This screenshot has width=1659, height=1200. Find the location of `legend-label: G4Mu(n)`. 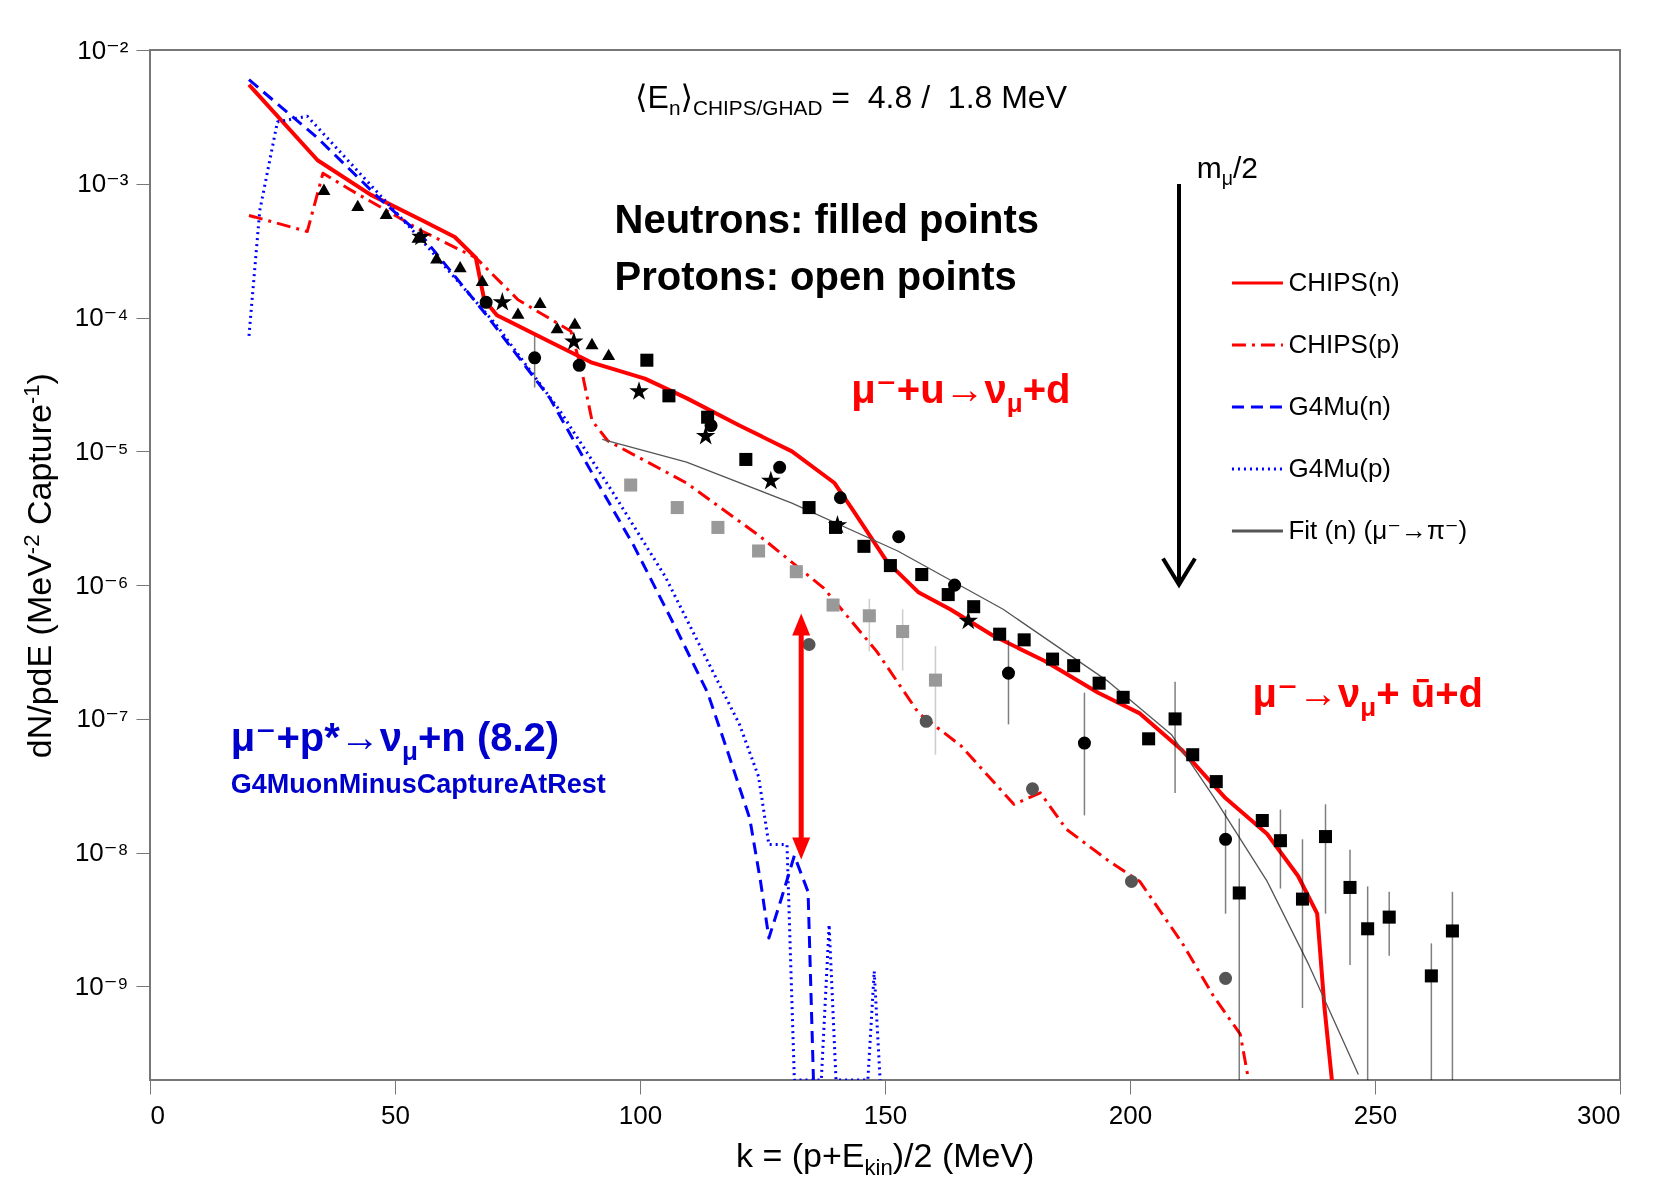

legend-label: G4Mu(n) is located at coordinates (1340, 406).